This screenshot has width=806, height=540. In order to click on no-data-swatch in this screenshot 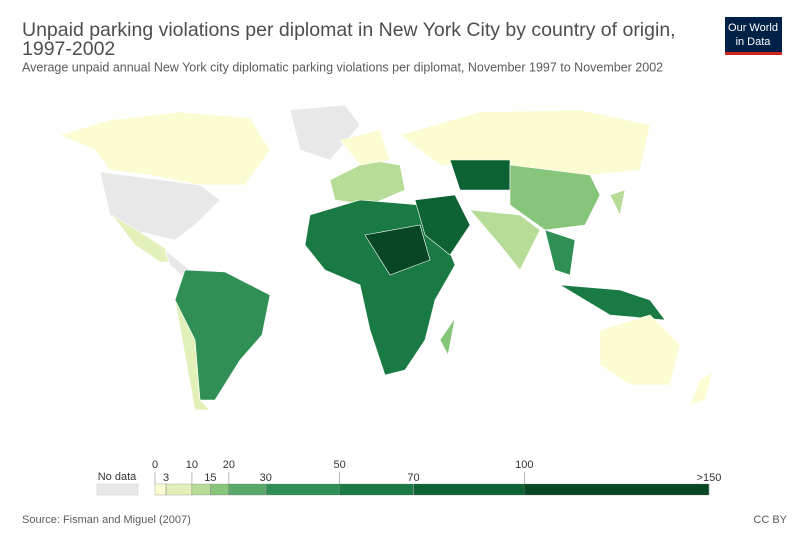, I will do `click(117, 489)`.